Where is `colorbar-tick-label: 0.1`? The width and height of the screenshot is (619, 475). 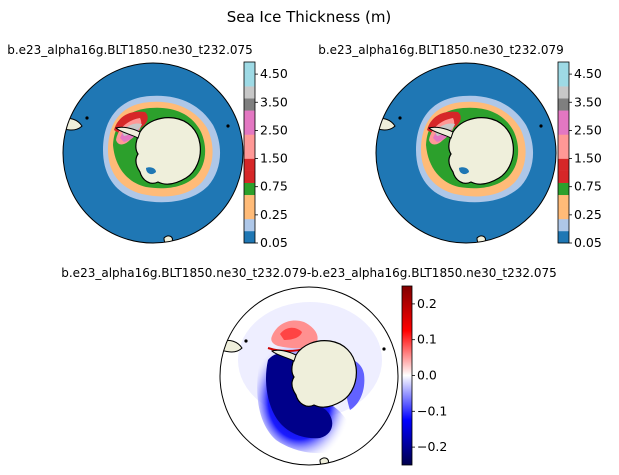
colorbar-tick-label: 0.1 is located at coordinates (427, 339).